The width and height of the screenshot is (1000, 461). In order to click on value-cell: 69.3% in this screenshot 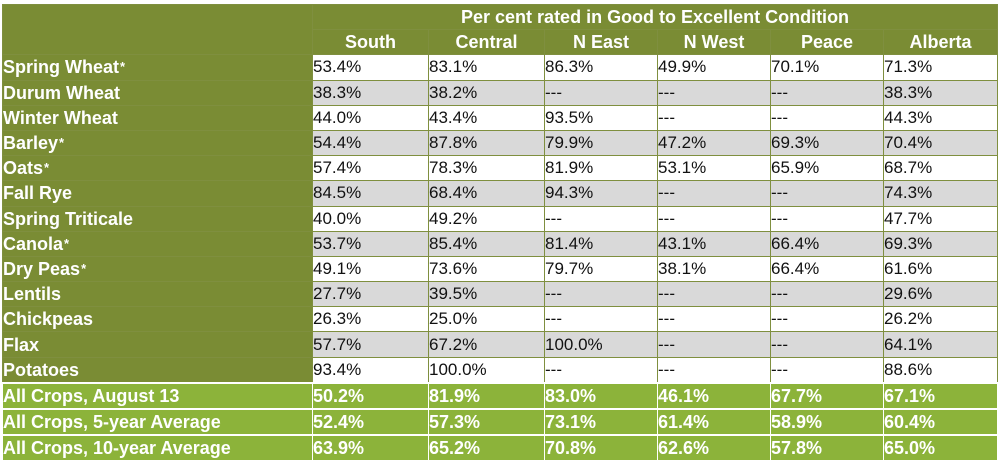, I will do `click(940, 243)`.